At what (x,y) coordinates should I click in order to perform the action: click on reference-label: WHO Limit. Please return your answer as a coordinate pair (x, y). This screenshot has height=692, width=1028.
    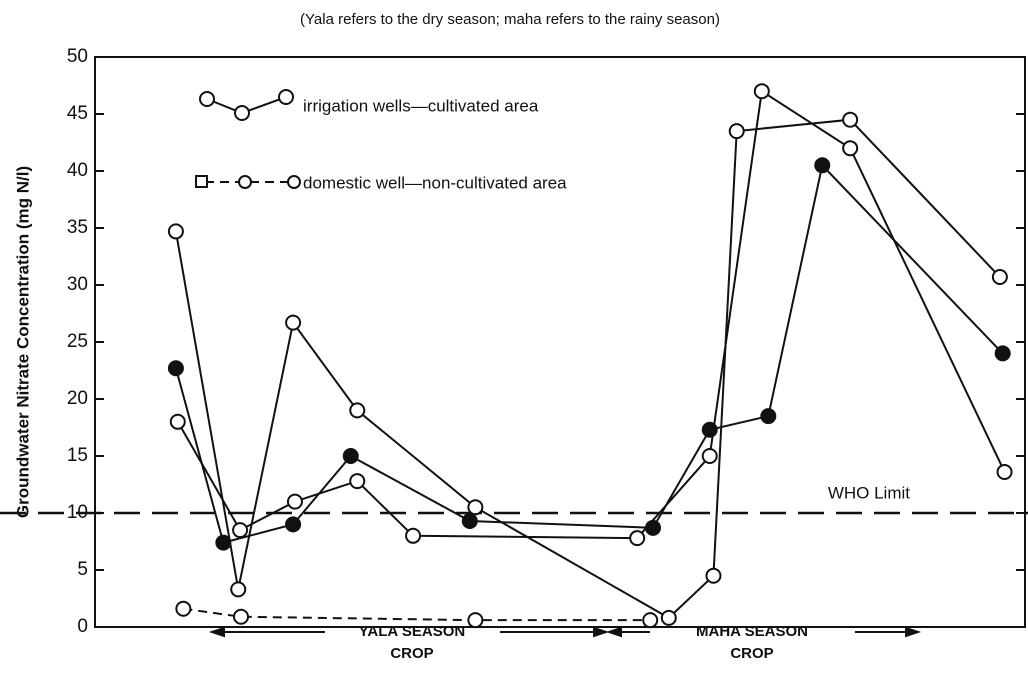
    Looking at the image, I should click on (869, 492).